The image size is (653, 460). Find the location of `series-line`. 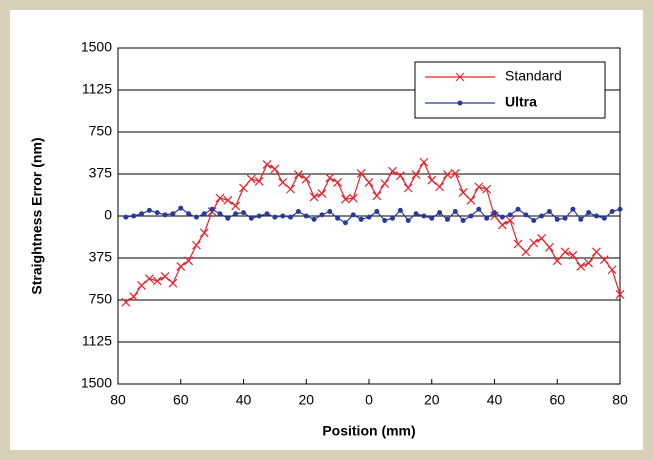

series-line is located at coordinates (373, 215).